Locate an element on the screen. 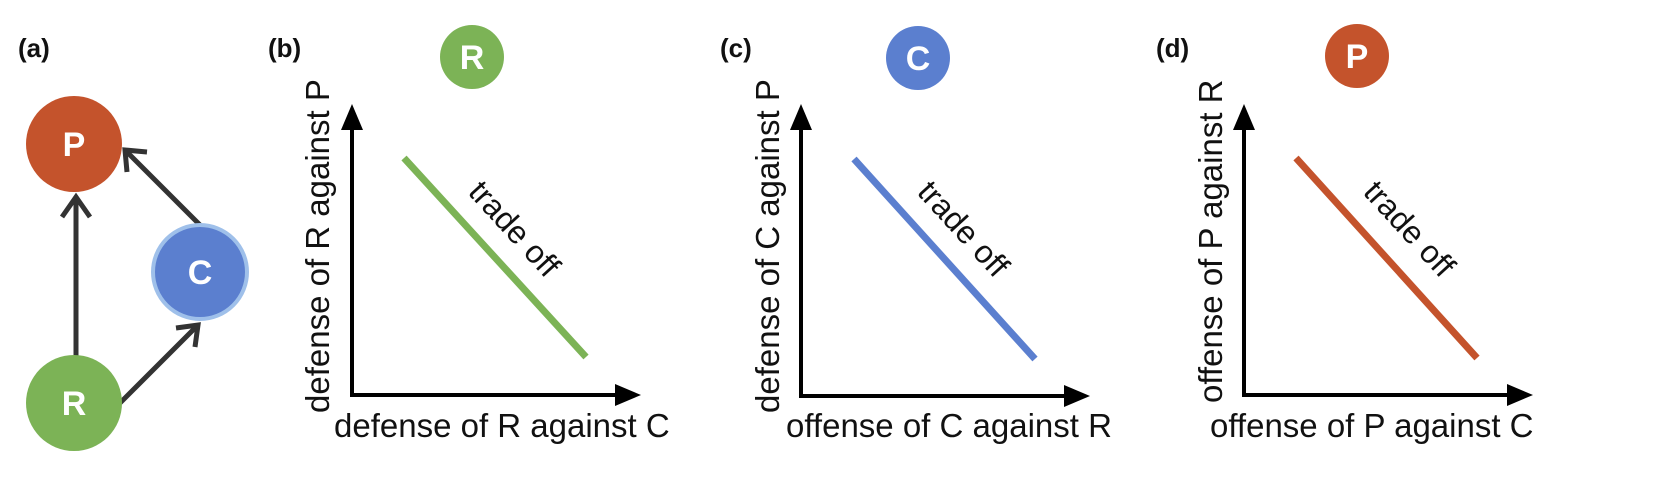 This screenshot has height=488, width=1666. panel-d-tradeoff-line is located at coordinates (1386, 258).